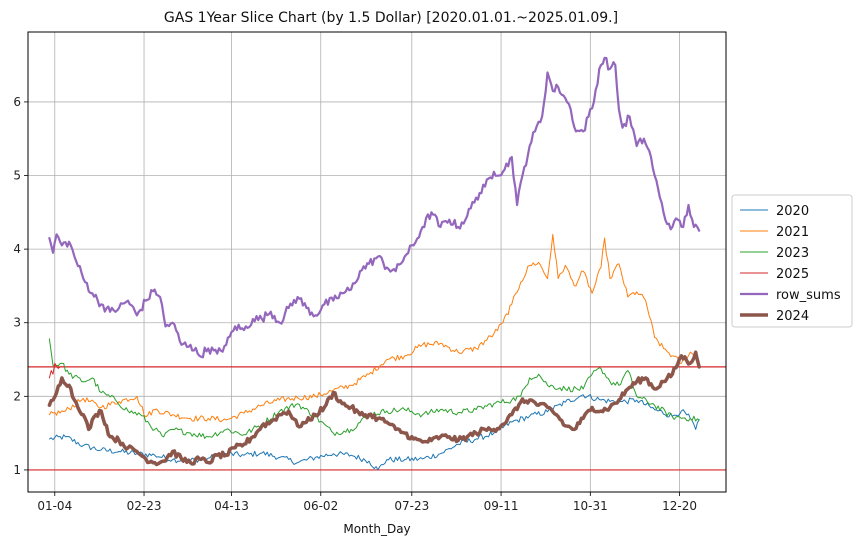  What do you see at coordinates (17, 102) in the screenshot?
I see `y-tick-label: 6` at bounding box center [17, 102].